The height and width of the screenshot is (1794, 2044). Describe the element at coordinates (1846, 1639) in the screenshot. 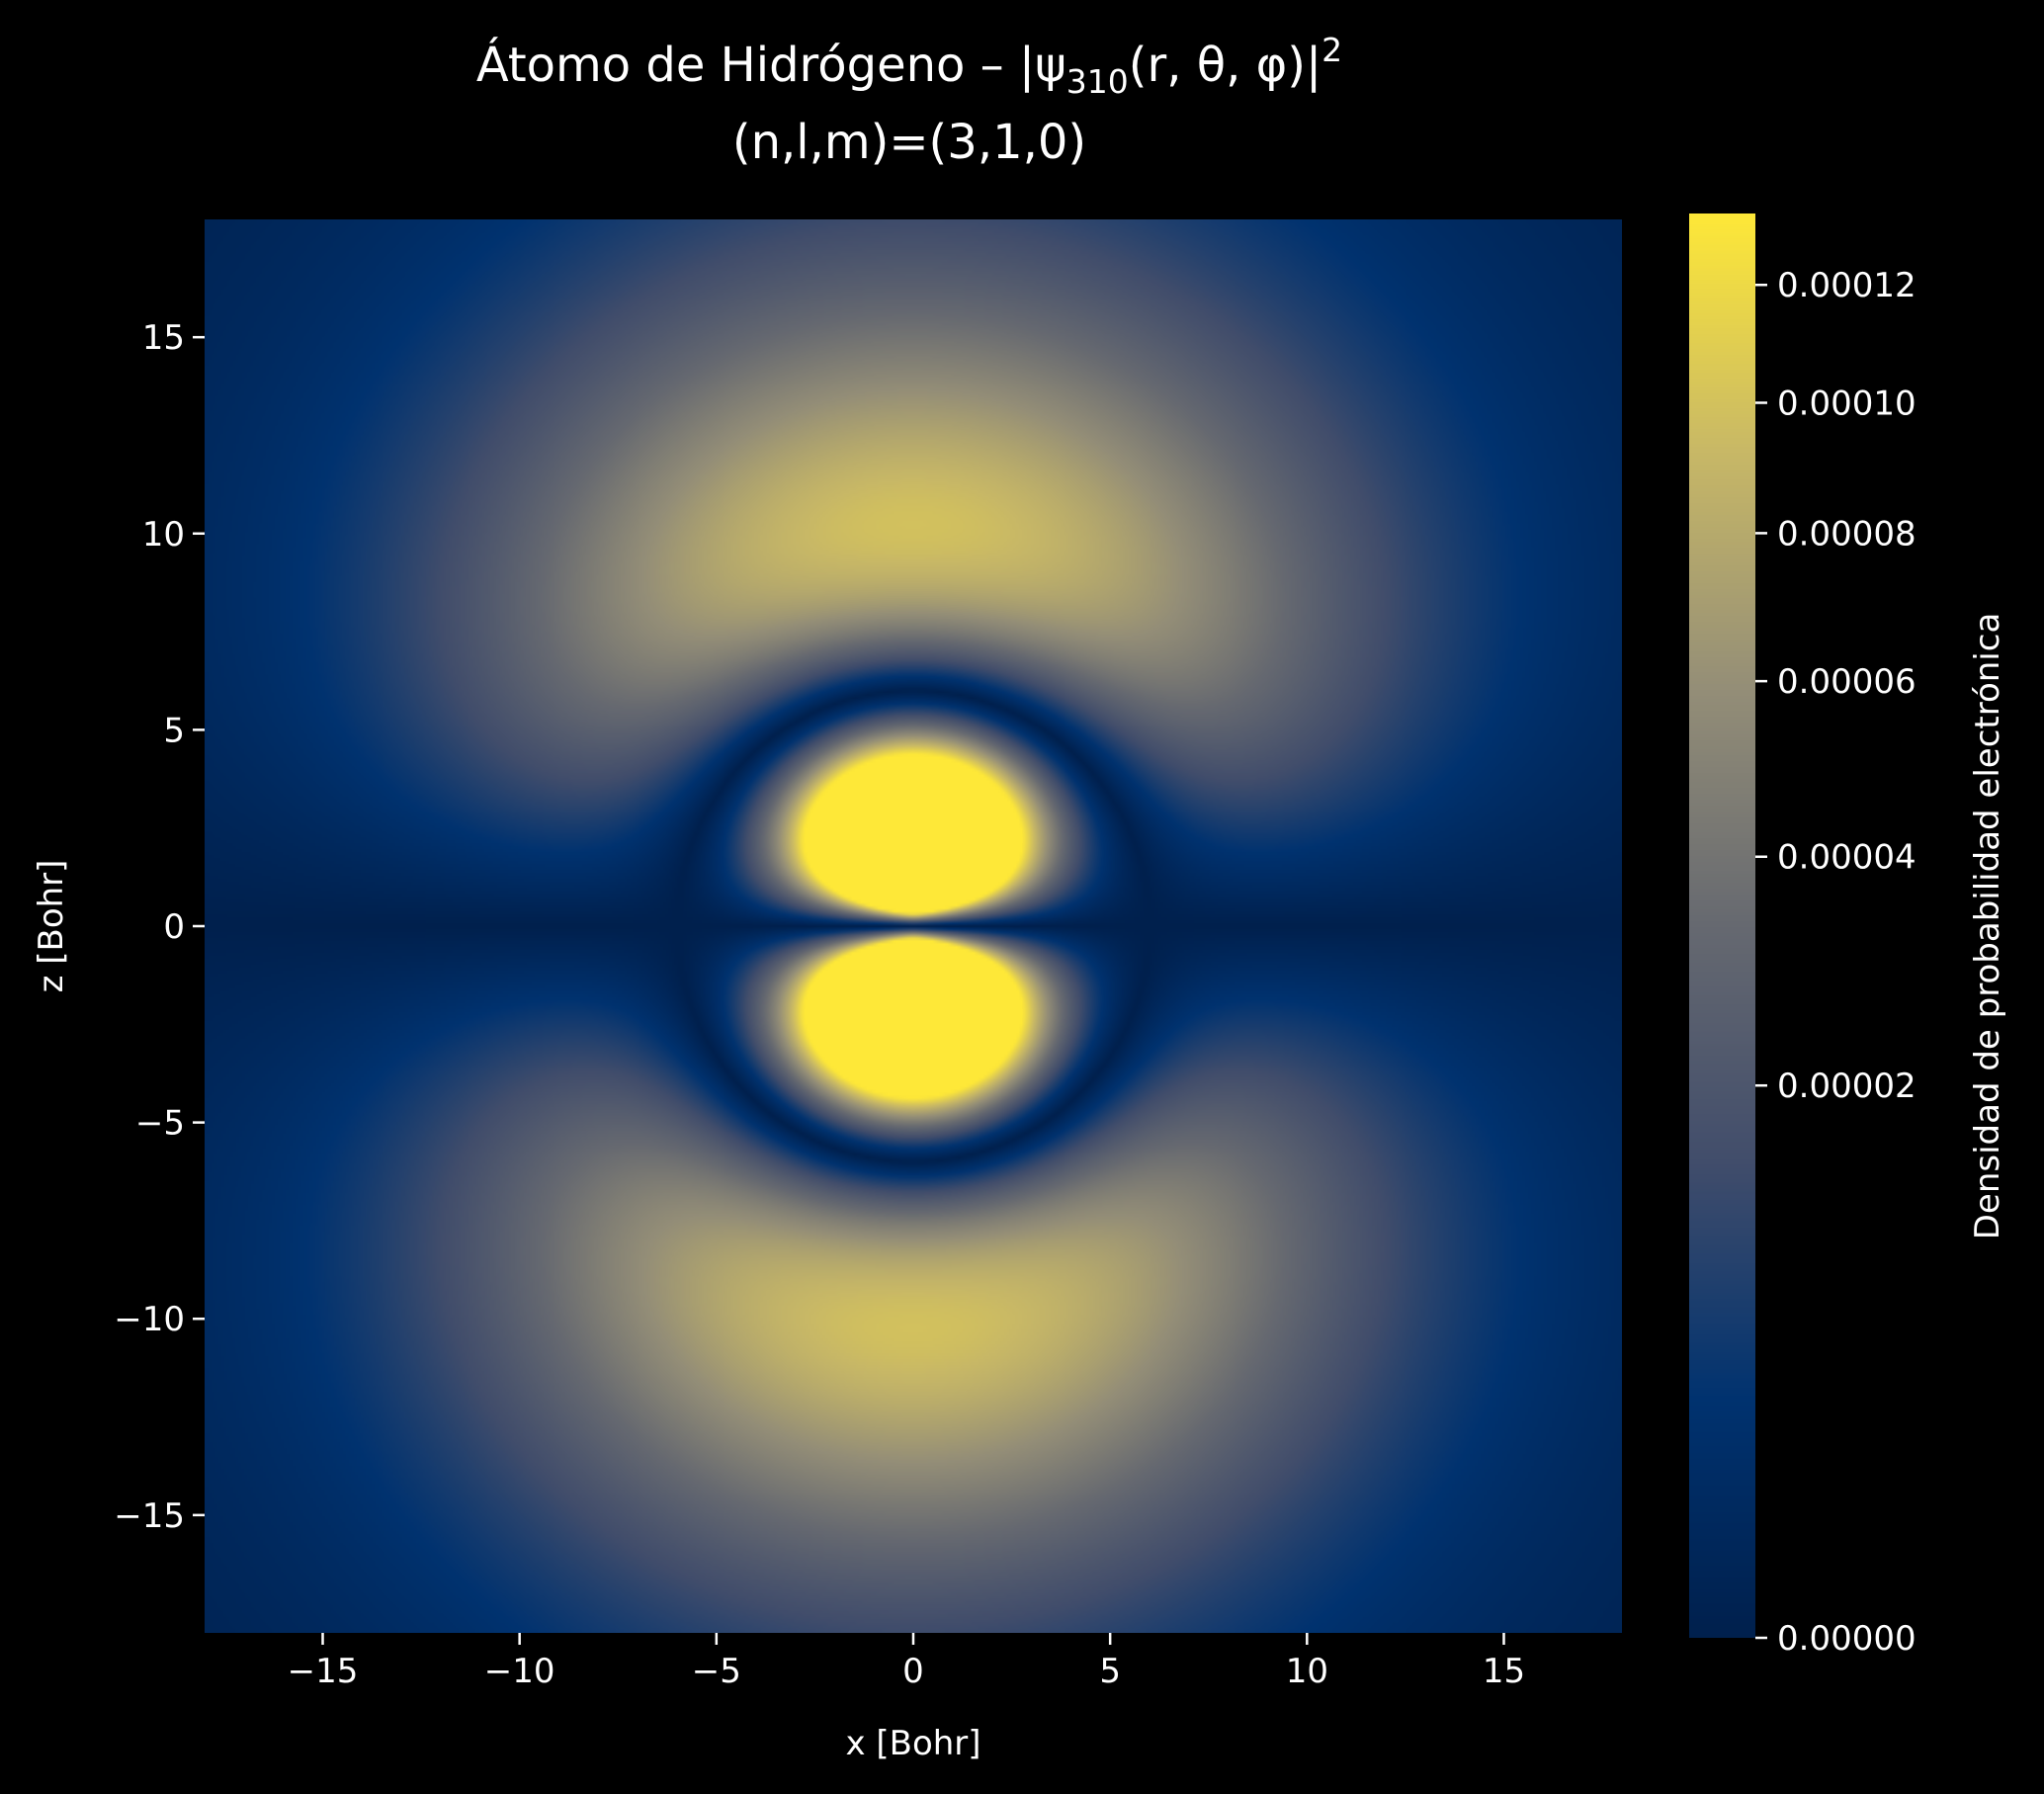

I see `colorbar-tick-label: 0.00000` at that location.